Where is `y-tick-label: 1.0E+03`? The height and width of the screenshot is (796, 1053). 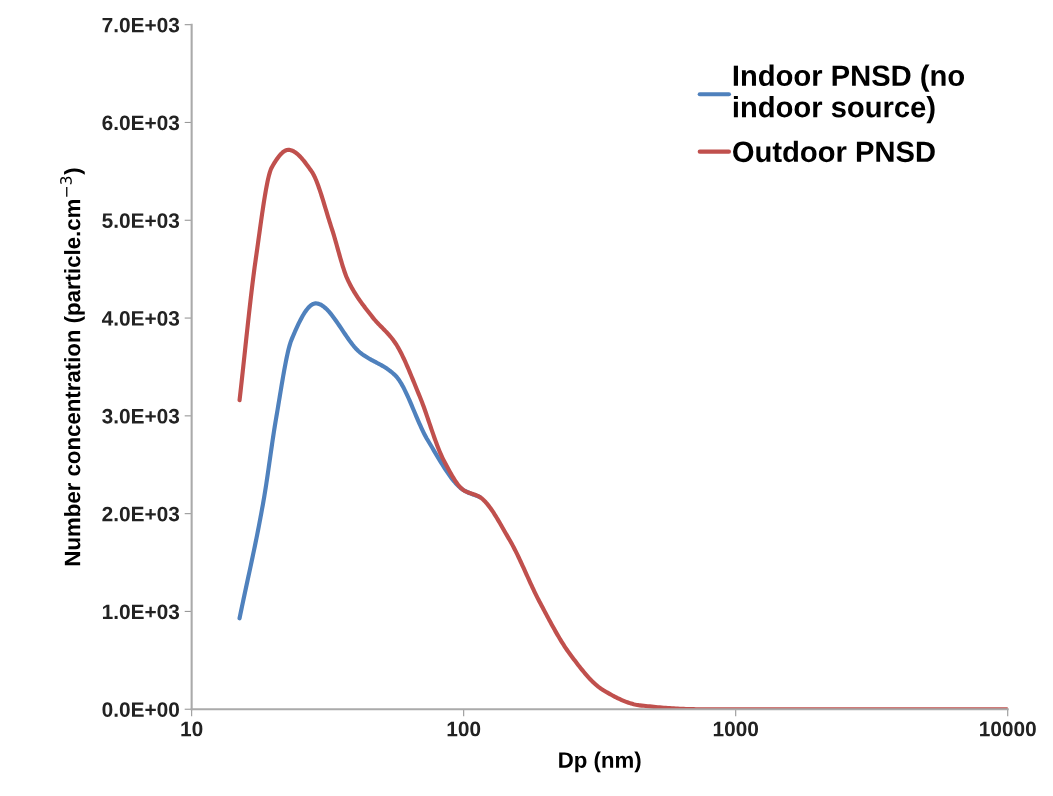
y-tick-label: 1.0E+03 is located at coordinates (141, 612).